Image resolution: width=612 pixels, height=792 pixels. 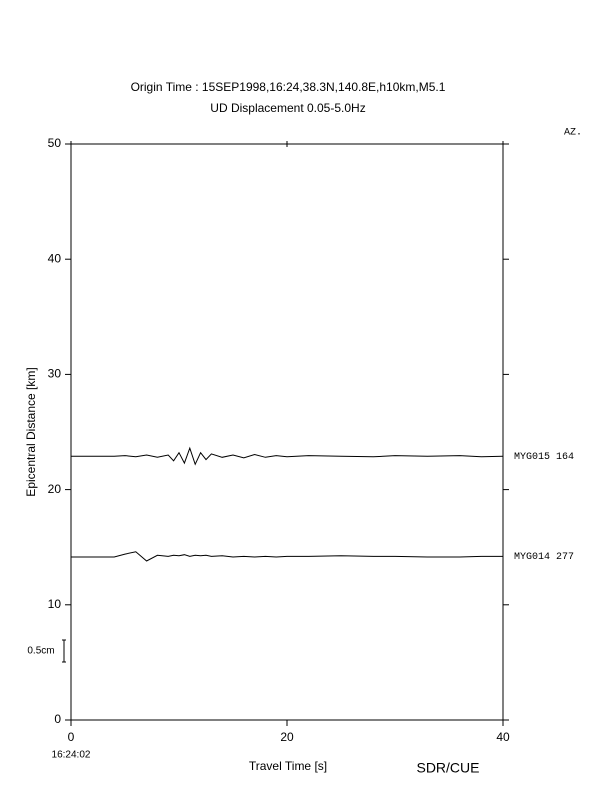 I want to click on scale-label: 0.5cm, so click(x=40, y=651).